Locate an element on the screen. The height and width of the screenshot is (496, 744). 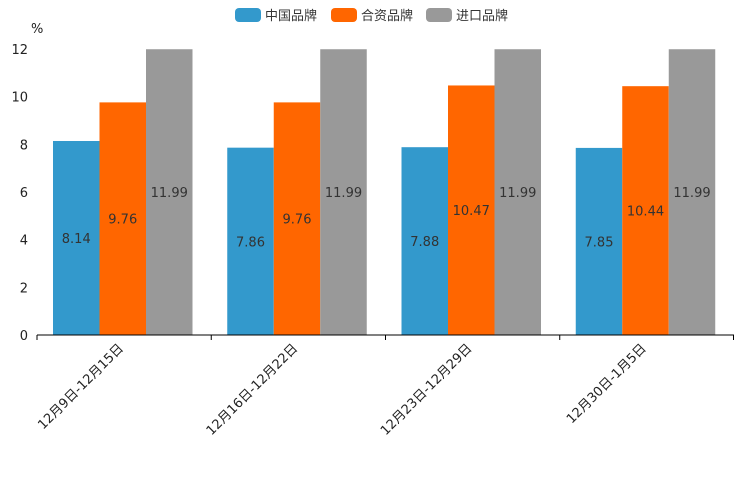
y-axis-unit: % is located at coordinates (37, 29).